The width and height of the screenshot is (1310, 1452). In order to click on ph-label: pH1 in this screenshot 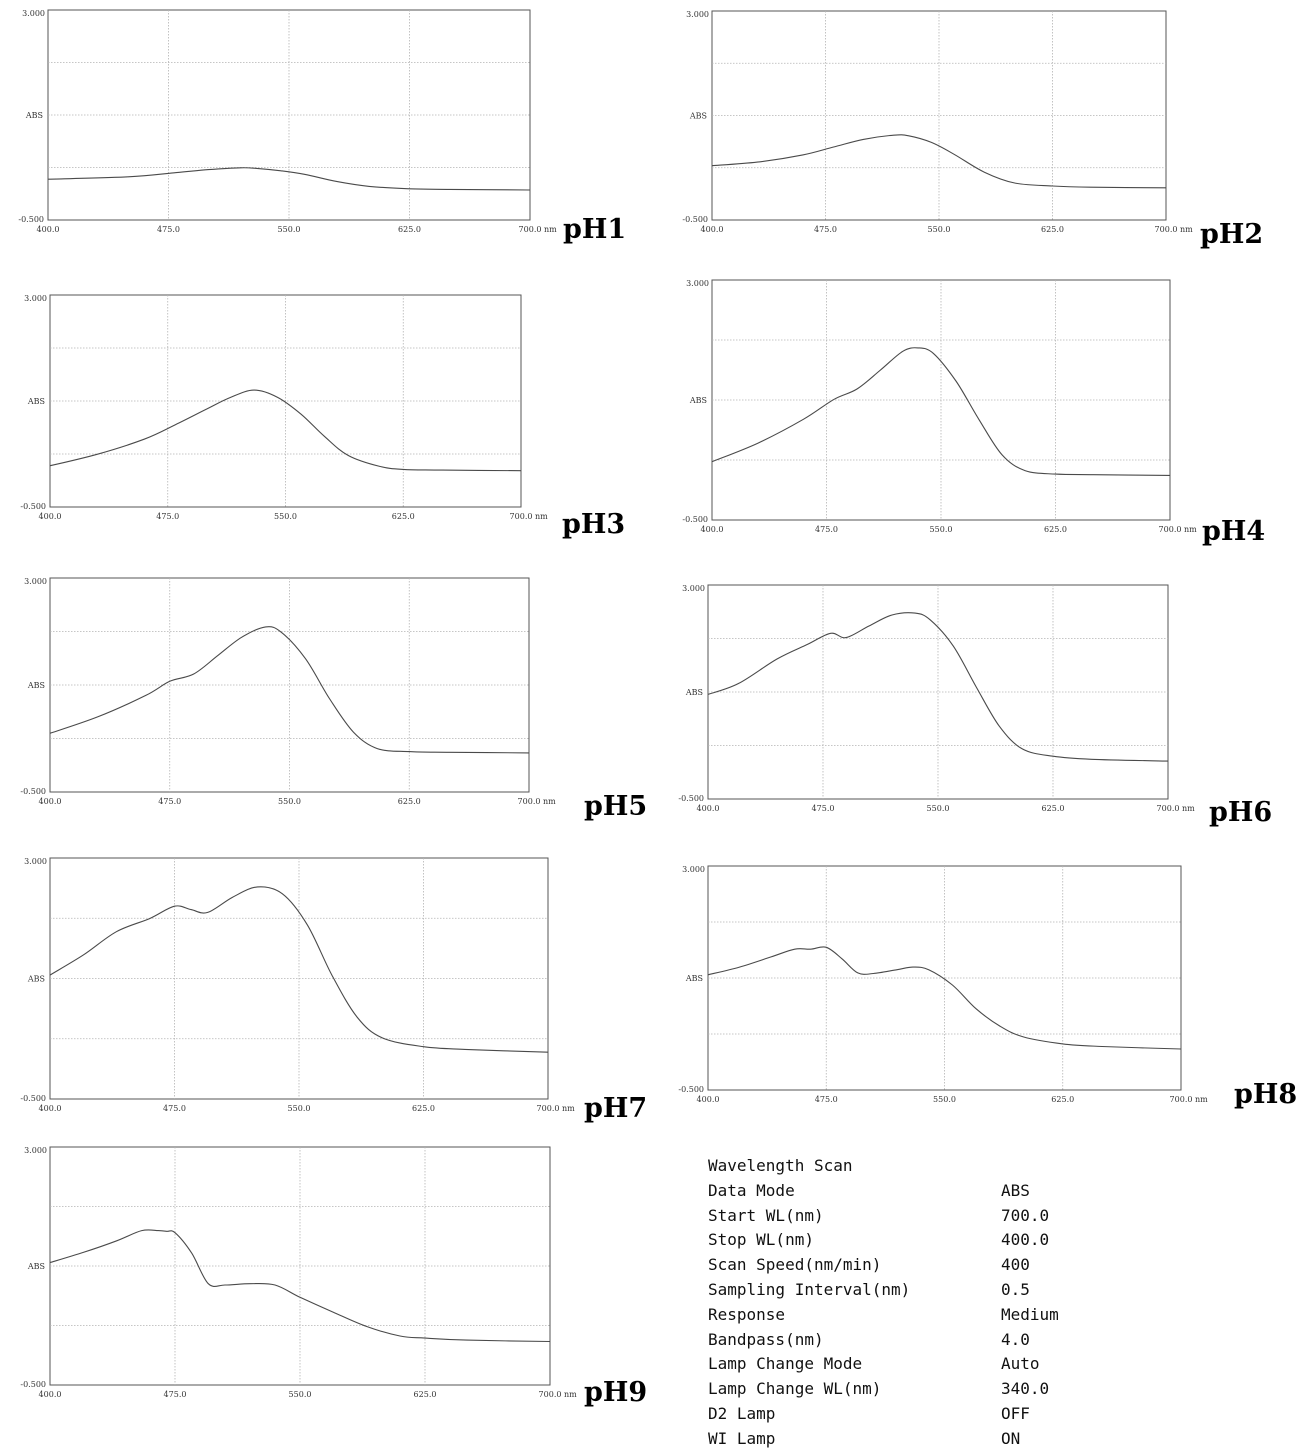, I will do `click(594, 229)`.